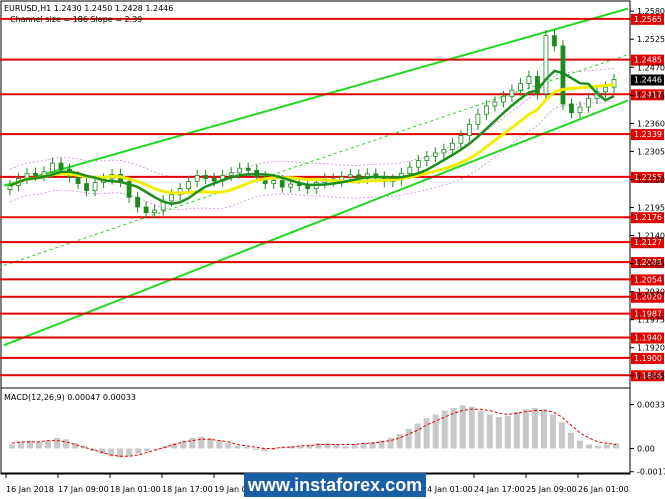 The image size is (665, 499). What do you see at coordinates (648, 375) in the screenshot?
I see `level-price-label: 1.1866` at bounding box center [648, 375].